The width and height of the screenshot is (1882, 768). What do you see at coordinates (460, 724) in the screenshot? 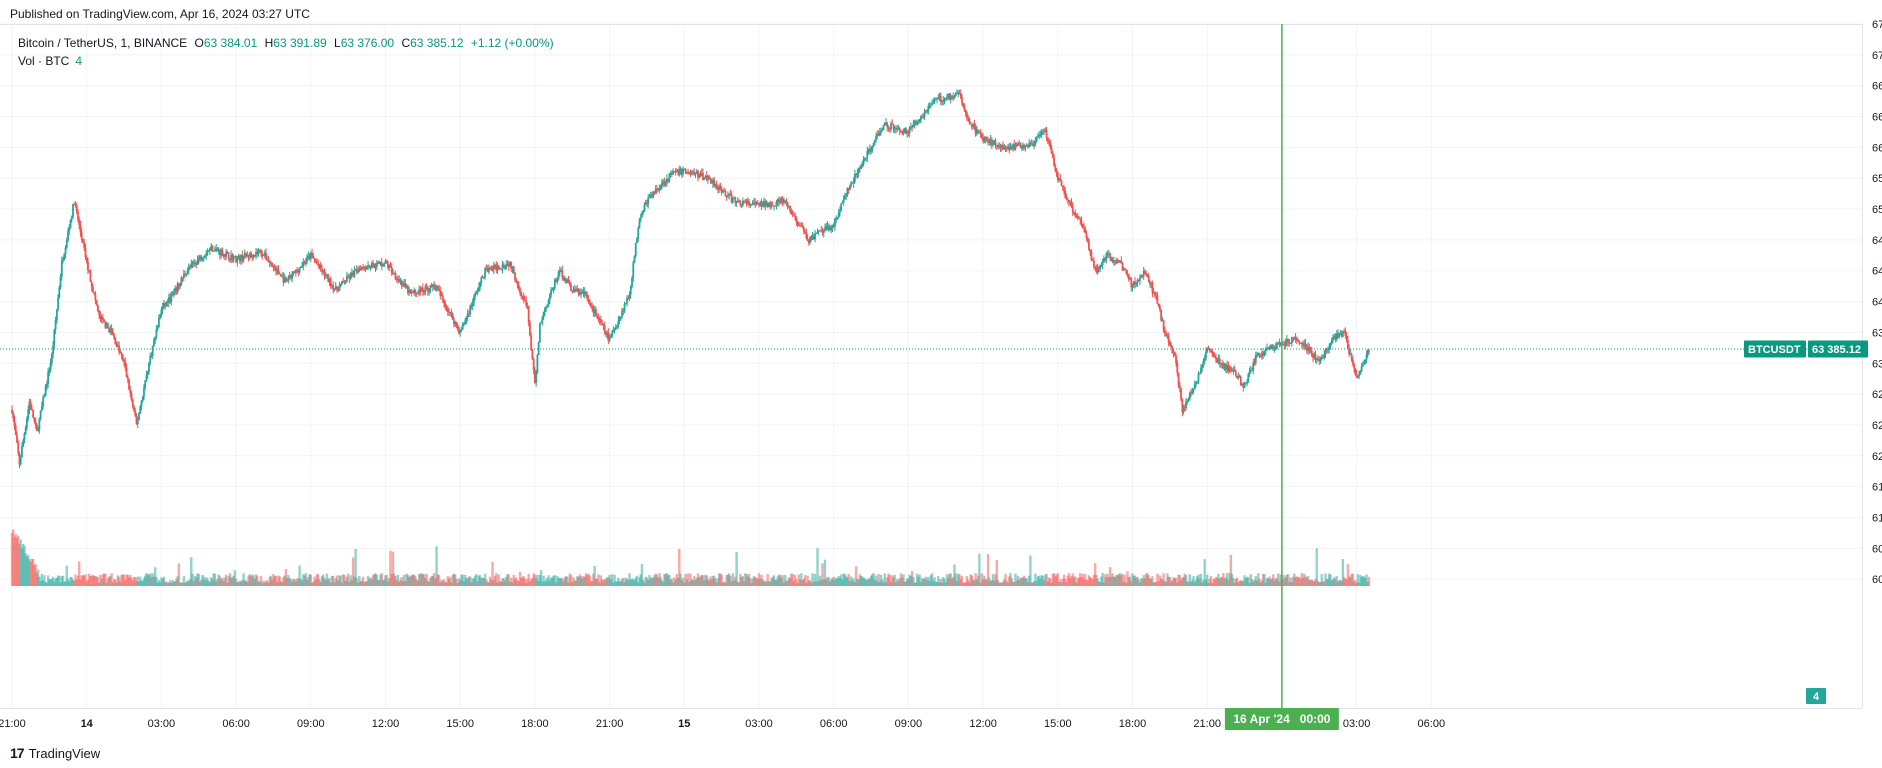
I see `time-tick-label: 15:00` at bounding box center [460, 724].